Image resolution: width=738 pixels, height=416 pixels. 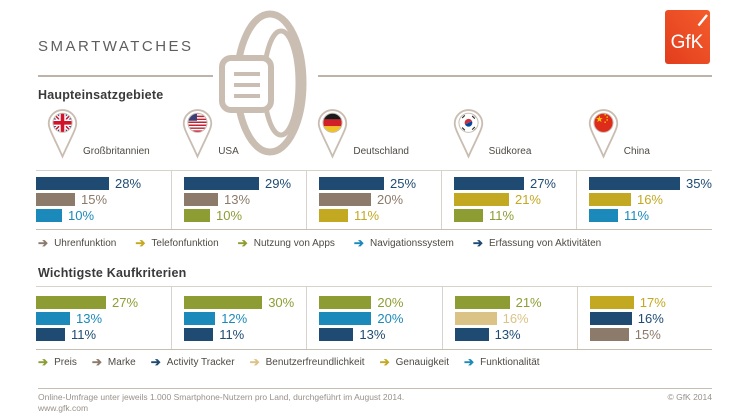 What do you see at coordinates (114, 362) in the screenshot?
I see `legend-item: ➔ Marke` at bounding box center [114, 362].